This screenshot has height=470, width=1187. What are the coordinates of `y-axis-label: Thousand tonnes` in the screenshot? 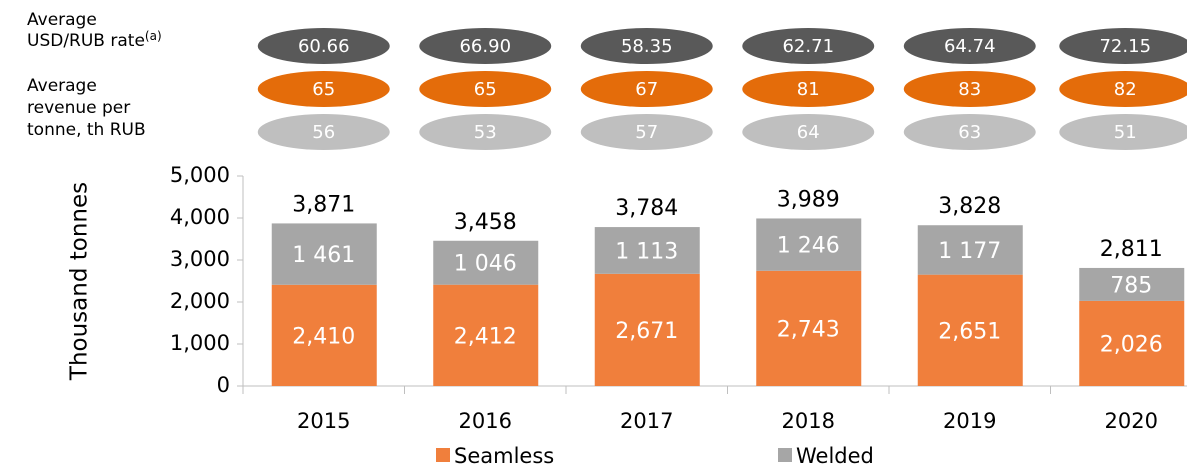 It's located at (80, 281).